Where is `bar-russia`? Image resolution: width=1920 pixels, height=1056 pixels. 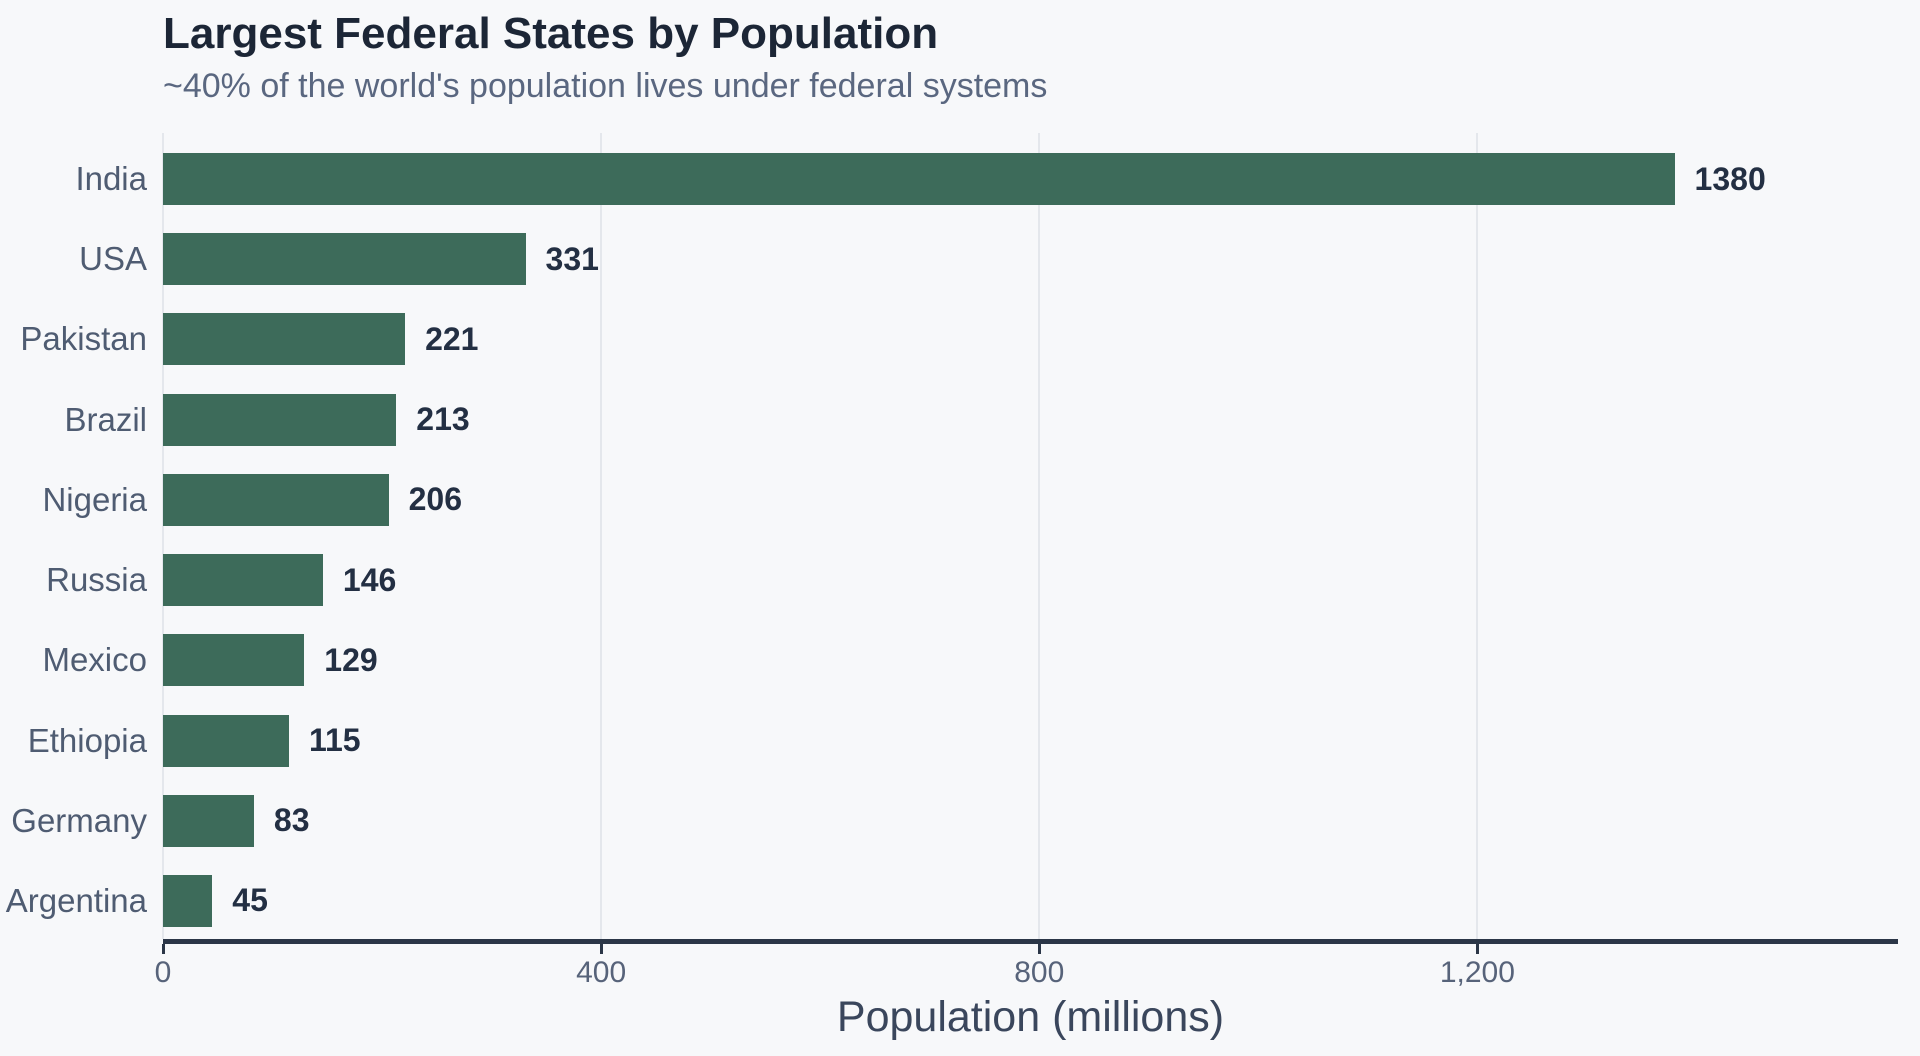 bar-russia is located at coordinates (243, 580).